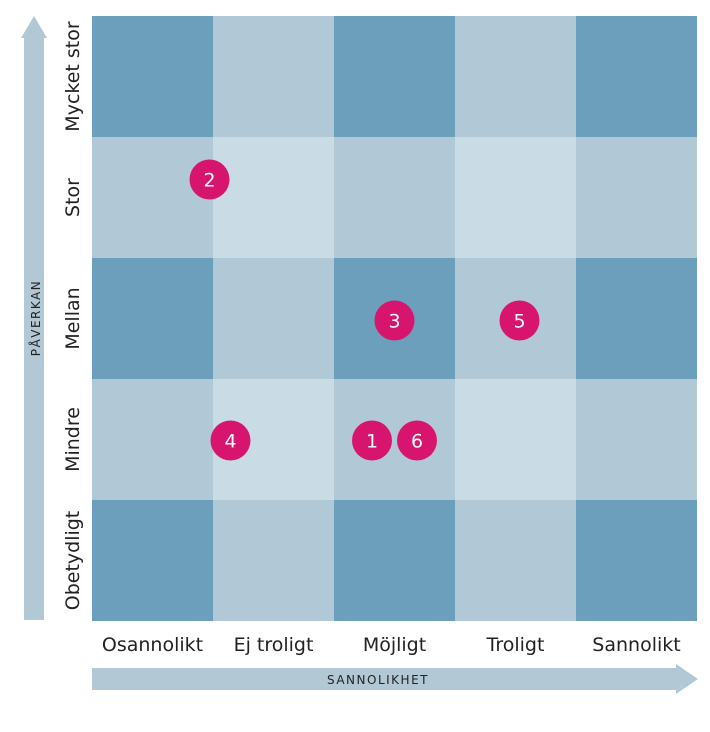 The image size is (710, 732). Describe the element at coordinates (73, 561) in the screenshot. I see `y-axis-label: Obetydligt` at that location.